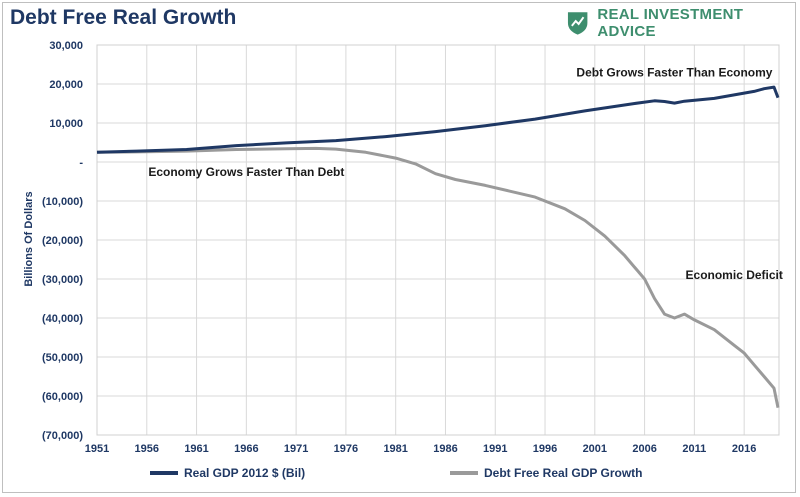 Image resolution: width=800 pixels, height=497 pixels. I want to click on brand-name: REAL INVESTMENT ADVICE, so click(670, 23).